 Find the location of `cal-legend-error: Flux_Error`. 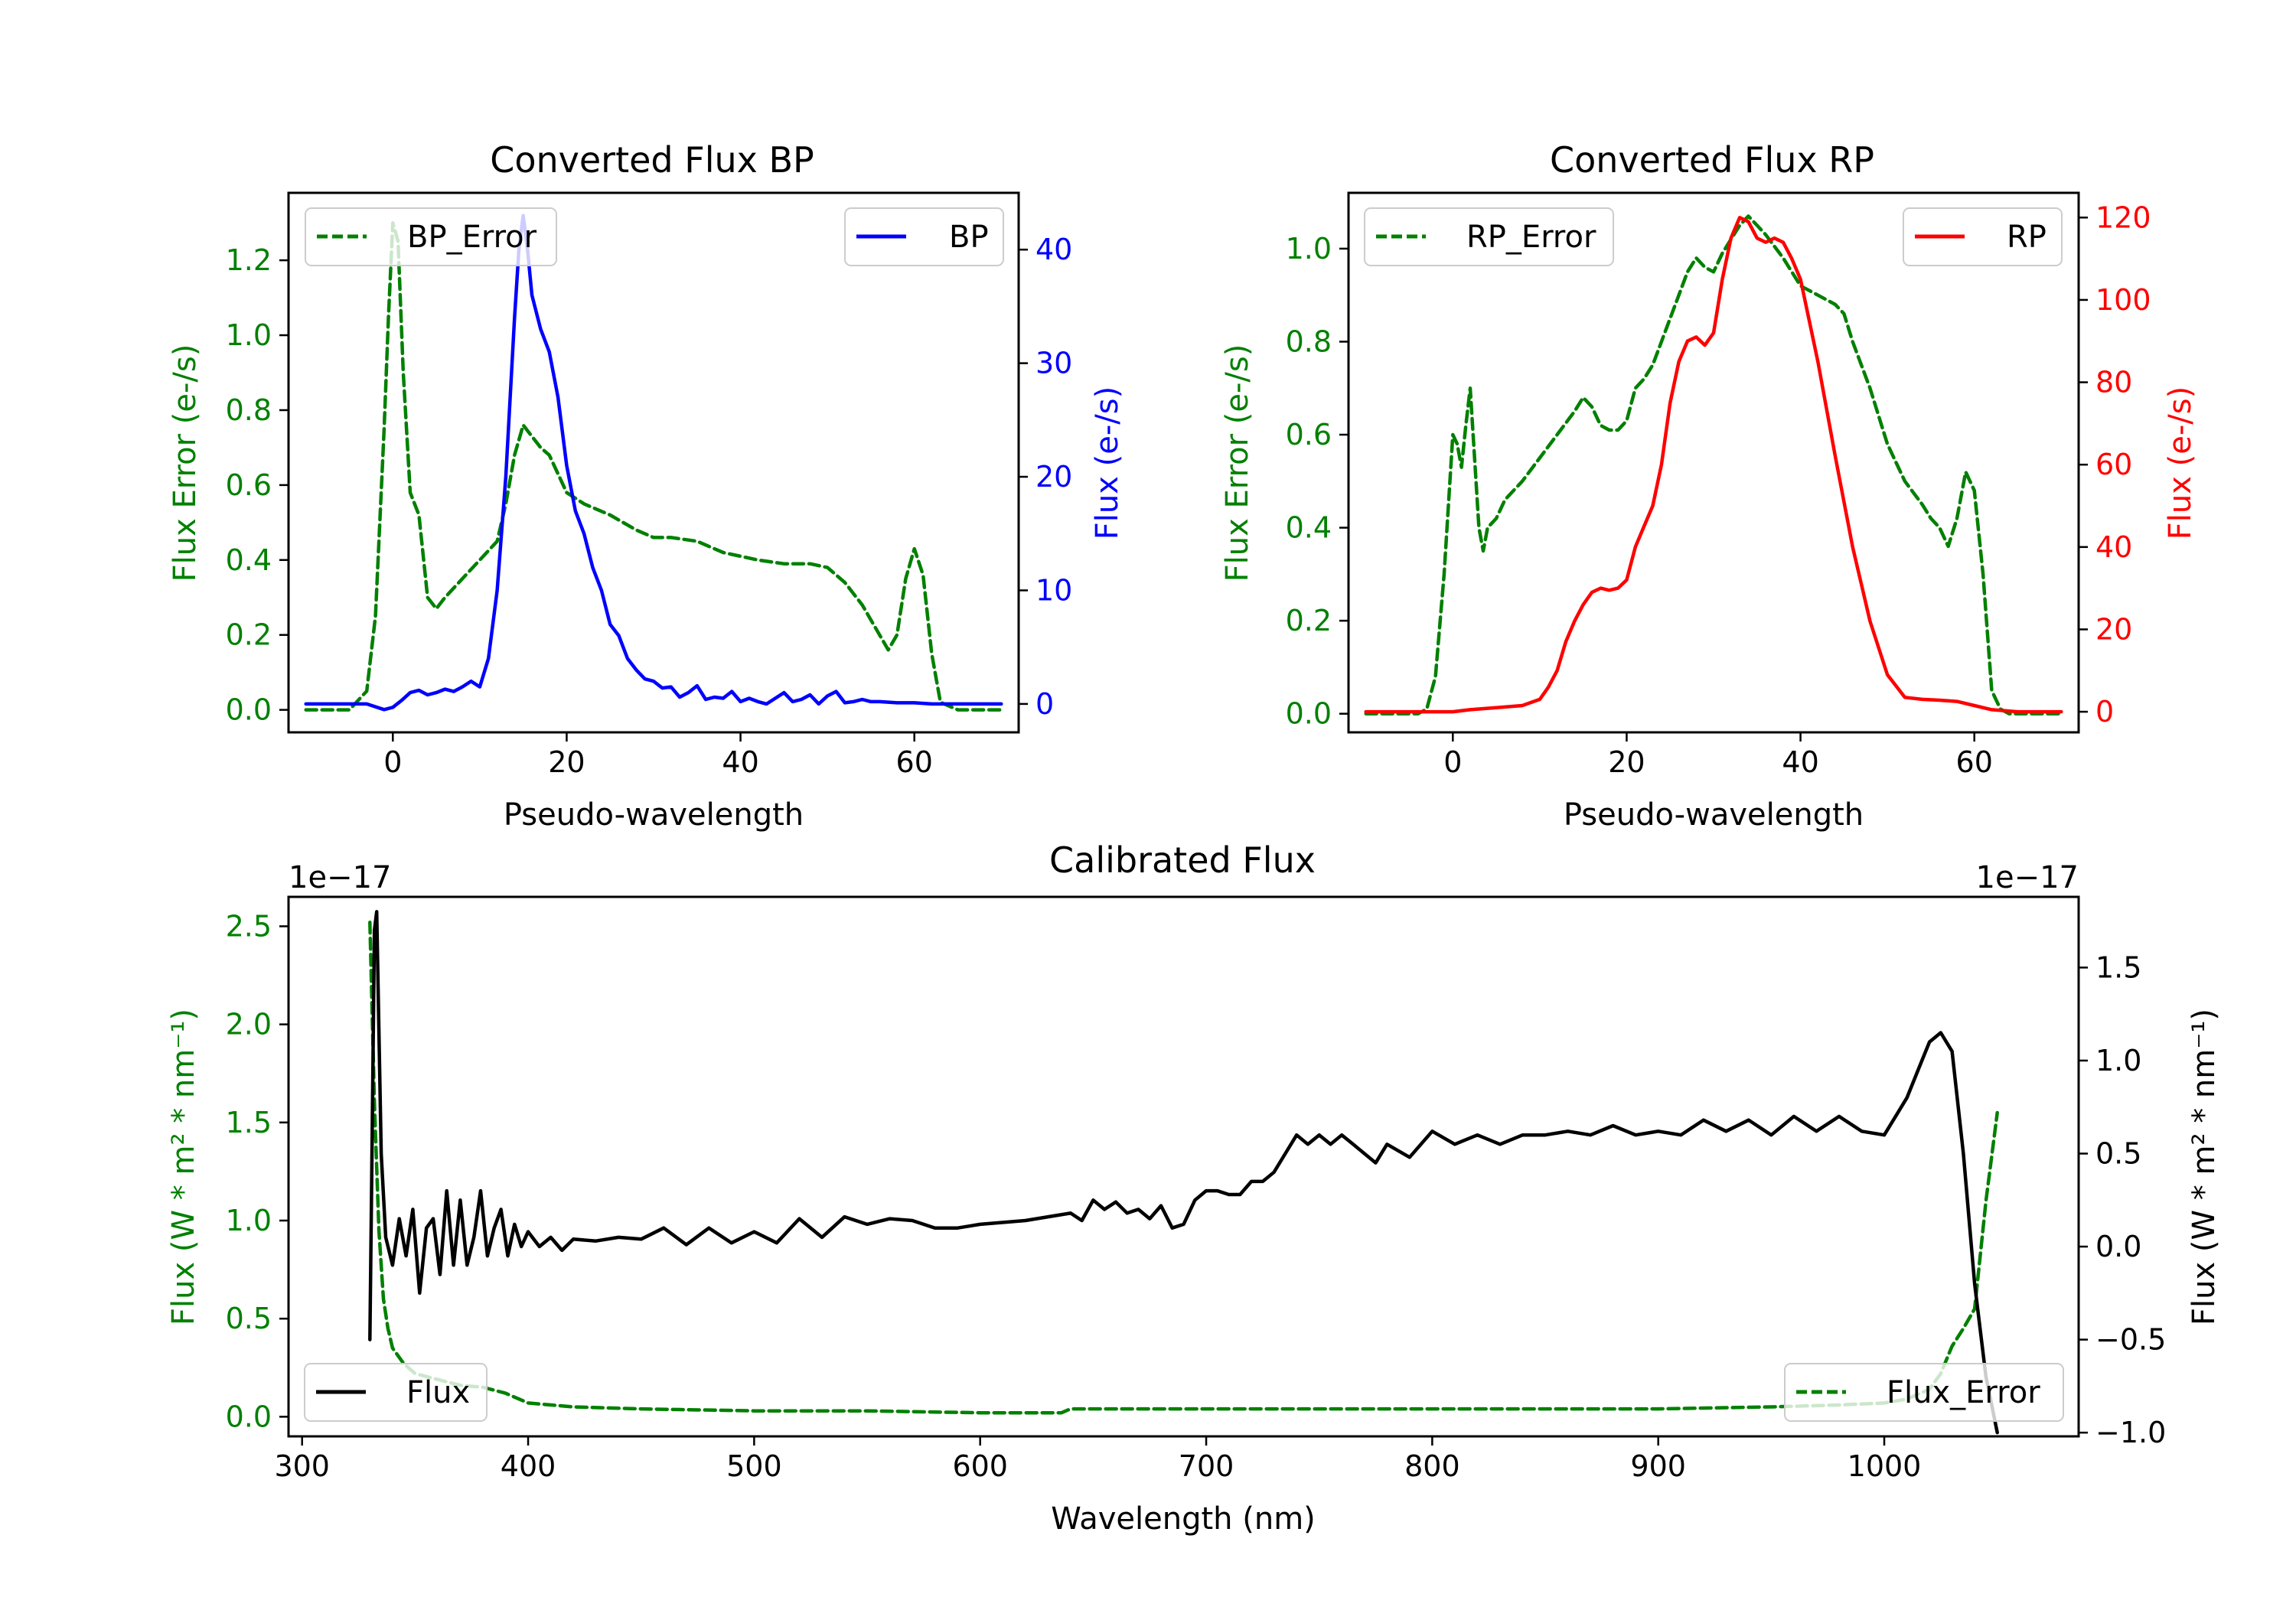

cal-legend-error: Flux_Error is located at coordinates (1924, 1392).